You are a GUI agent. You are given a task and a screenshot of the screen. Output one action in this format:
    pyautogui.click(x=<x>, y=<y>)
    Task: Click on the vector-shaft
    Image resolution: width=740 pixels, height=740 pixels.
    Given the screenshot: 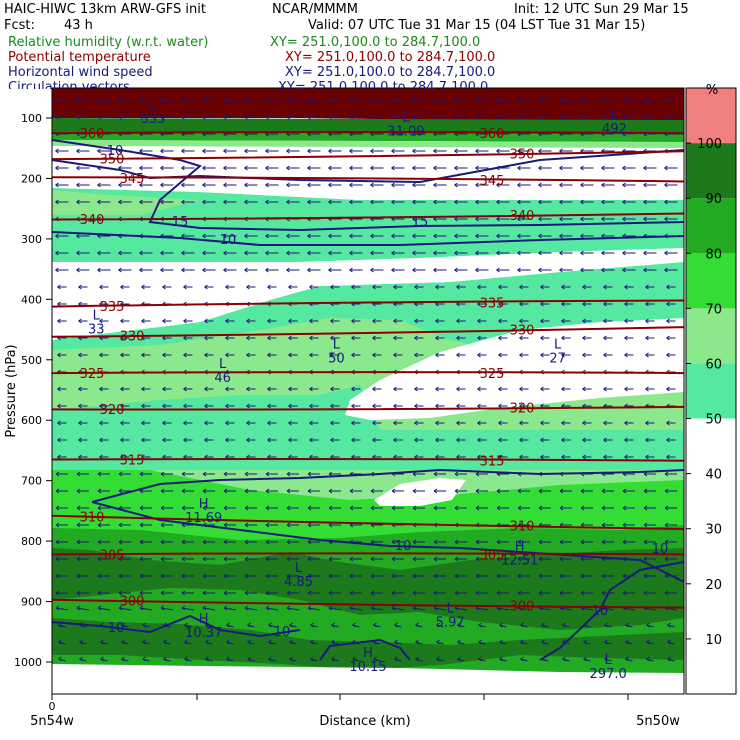 What is the action you would take?
    pyautogui.click(x=461, y=609)
    